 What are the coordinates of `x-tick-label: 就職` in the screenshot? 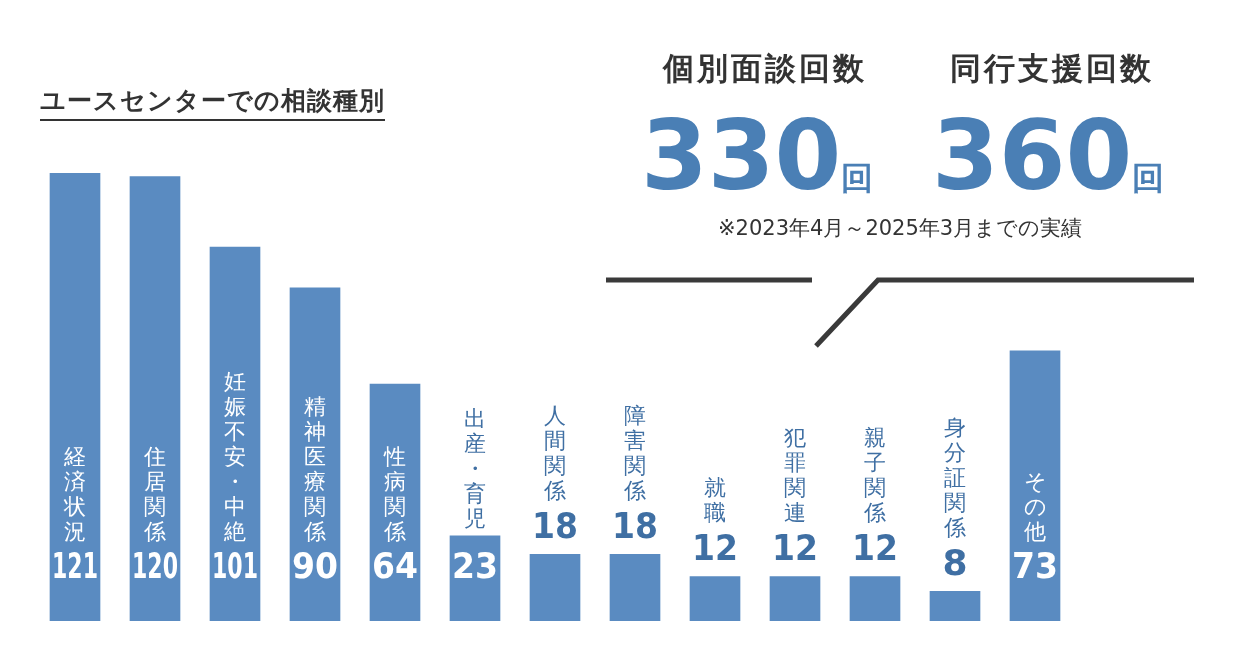 It's located at (715, 500).